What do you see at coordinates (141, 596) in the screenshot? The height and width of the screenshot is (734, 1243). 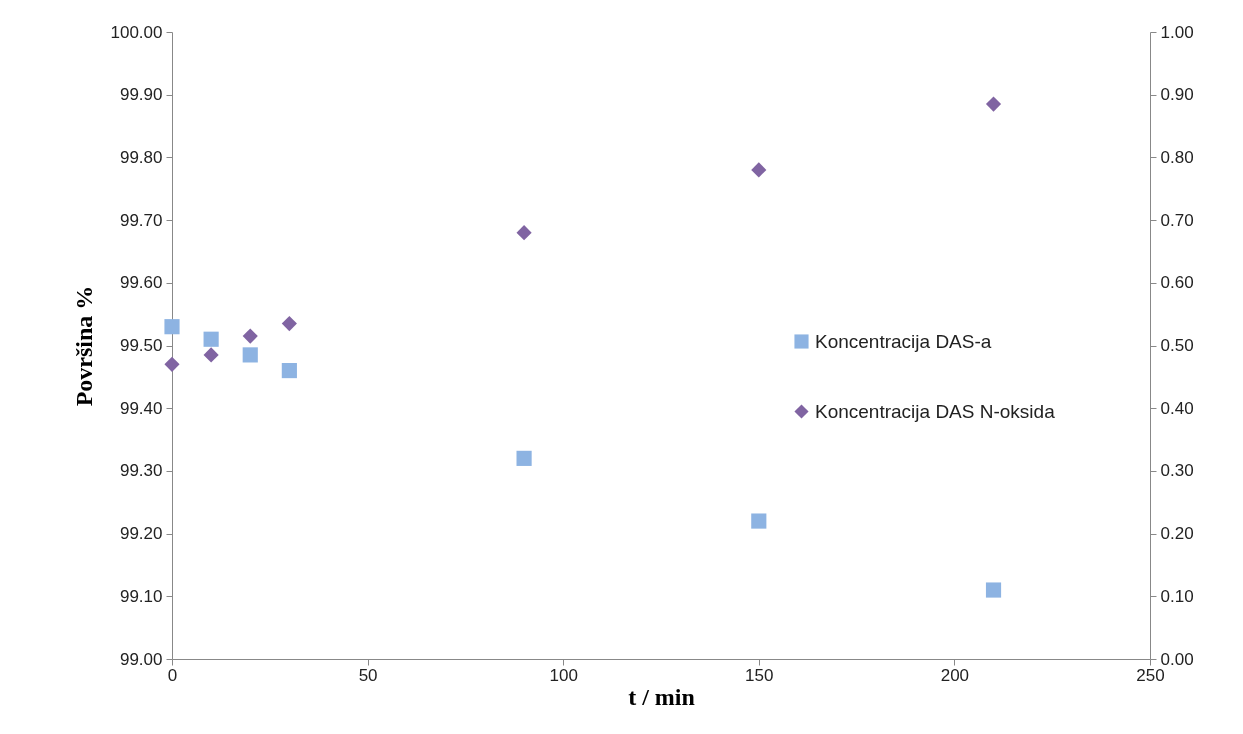 I see `y-tick-label: 99.10` at bounding box center [141, 596].